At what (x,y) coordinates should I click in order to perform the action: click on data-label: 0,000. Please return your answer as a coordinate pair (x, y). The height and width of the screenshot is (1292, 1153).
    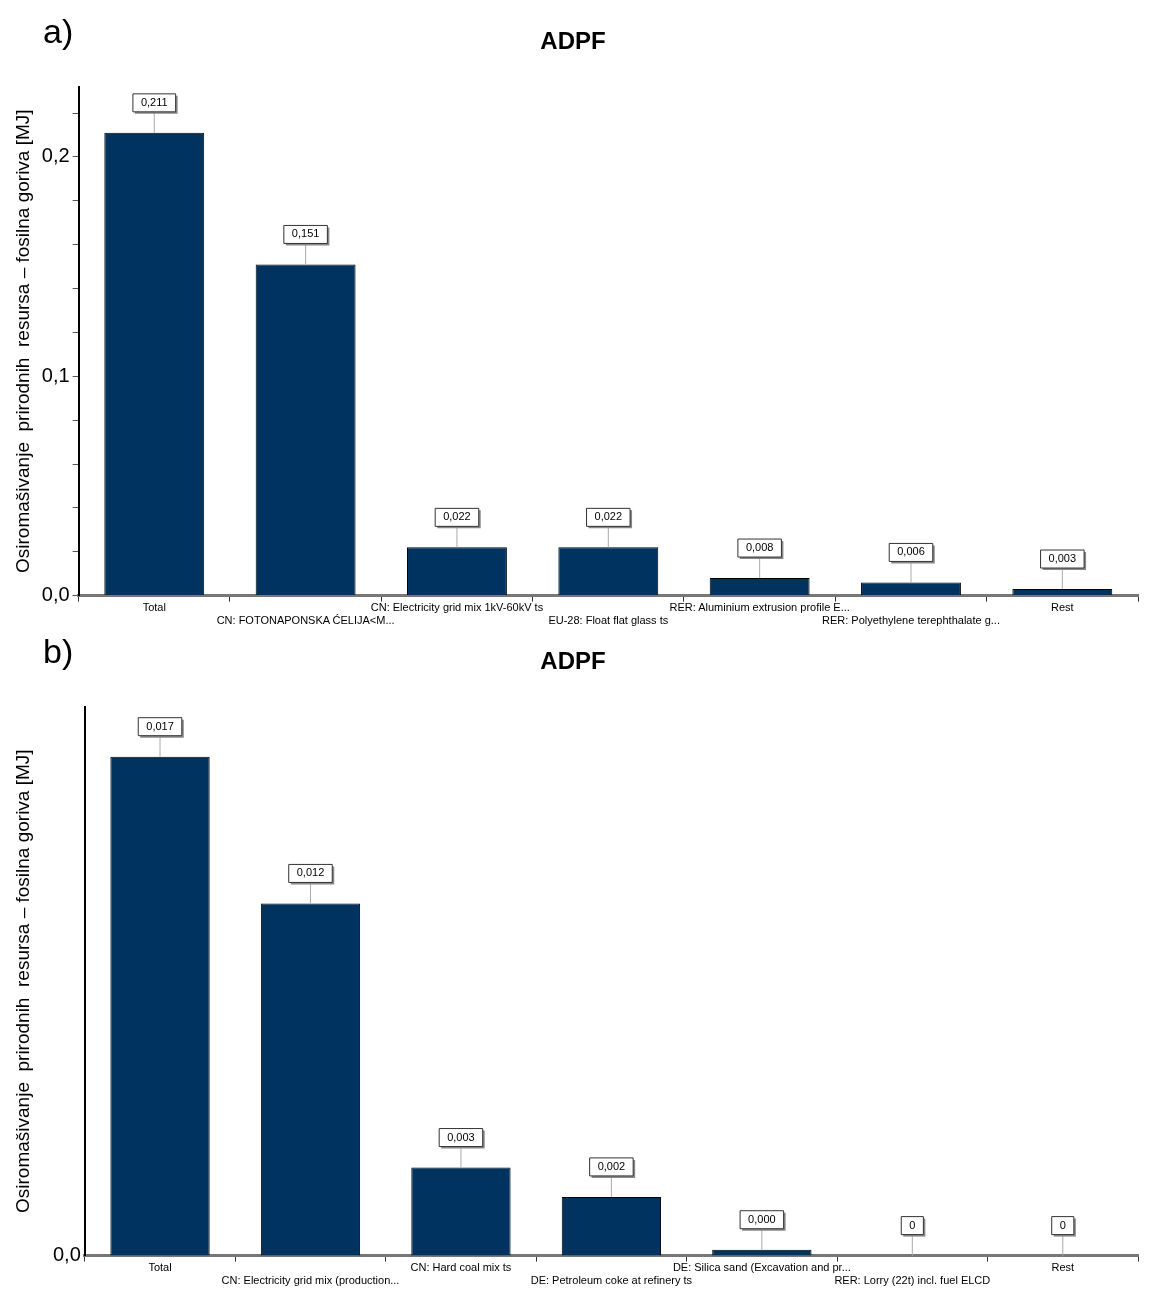
    Looking at the image, I should click on (762, 1218).